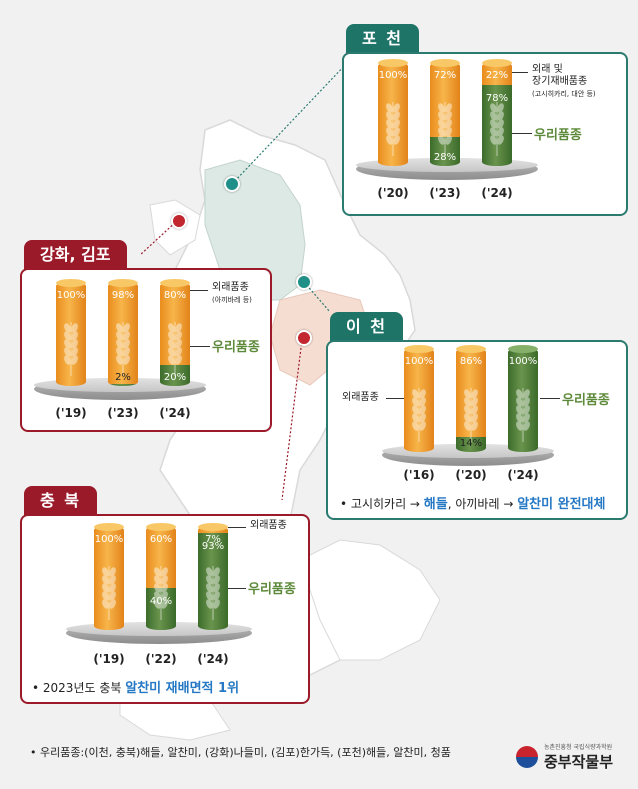 The width and height of the screenshot is (638, 789). I want to click on chungbuk-note-highlight: 알찬미 재배면적 1위, so click(182, 688).